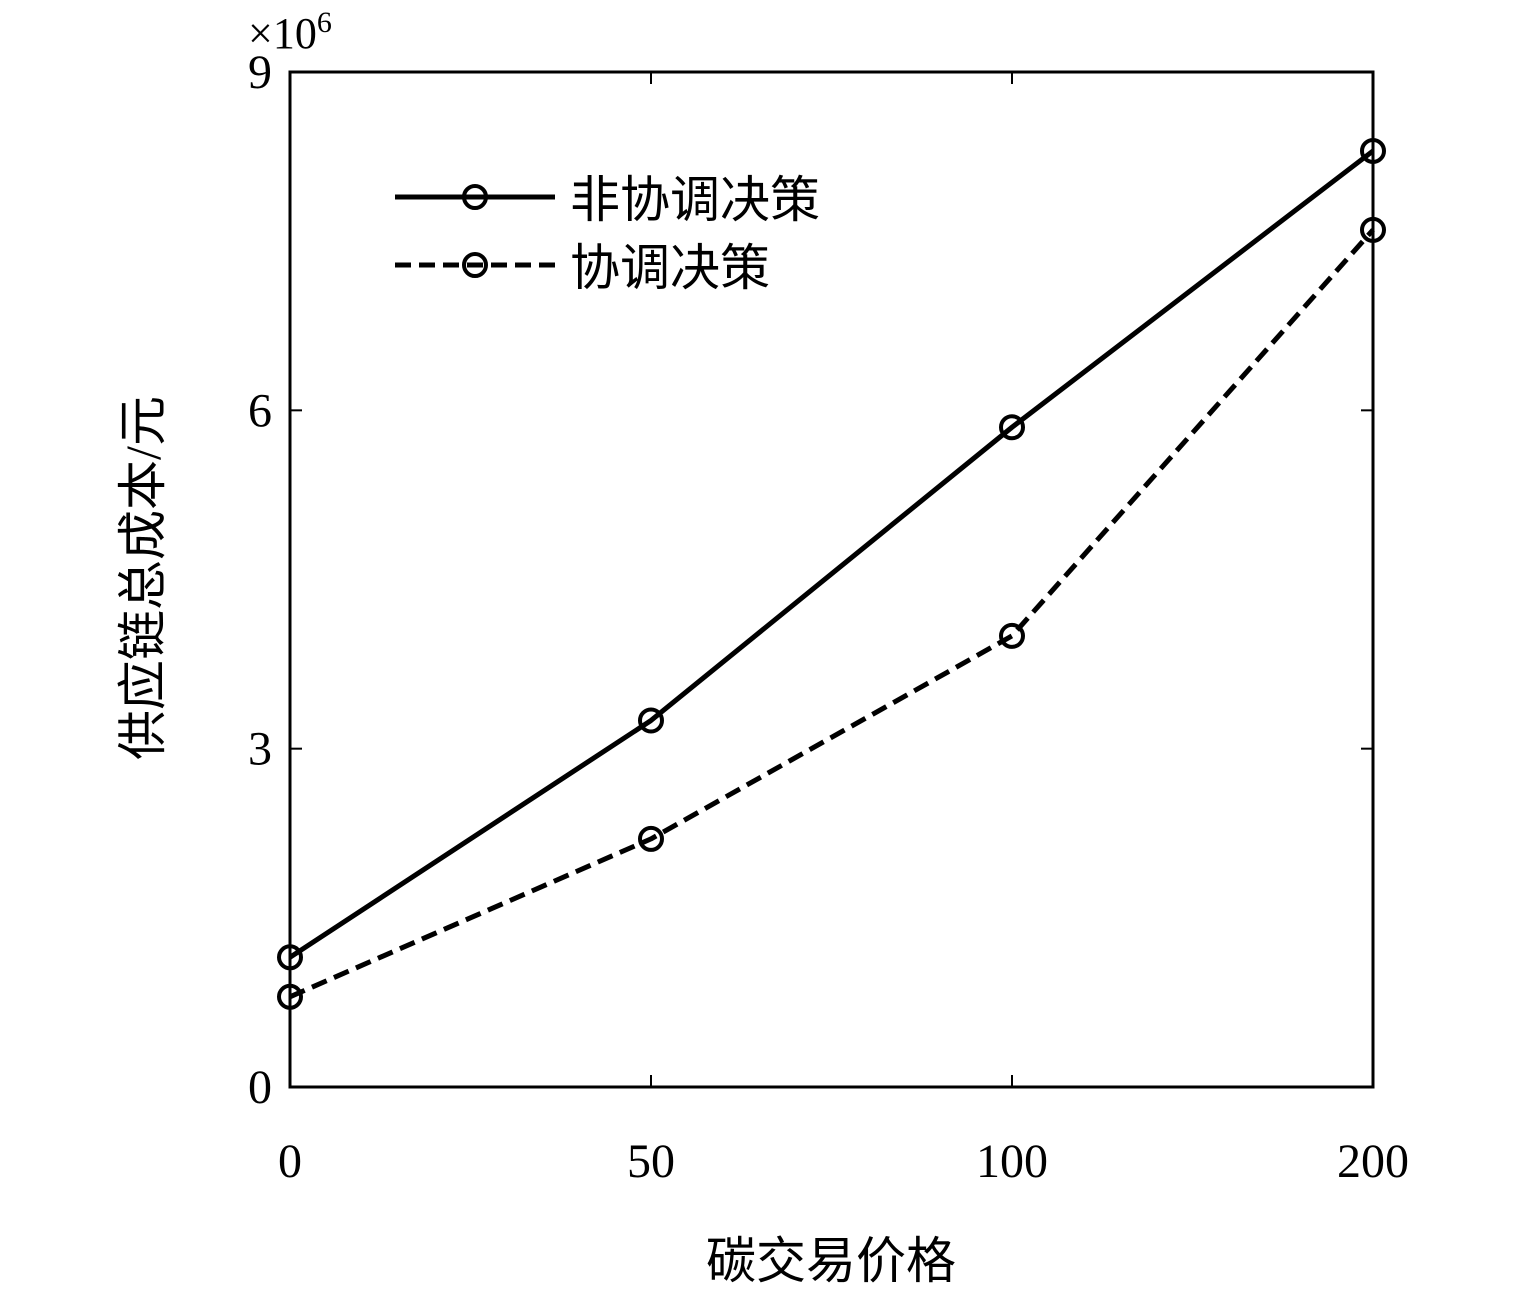 This screenshot has height=1295, width=1535. Describe the element at coordinates (260, 749) in the screenshot. I see `y-tick-label: 3` at that location.